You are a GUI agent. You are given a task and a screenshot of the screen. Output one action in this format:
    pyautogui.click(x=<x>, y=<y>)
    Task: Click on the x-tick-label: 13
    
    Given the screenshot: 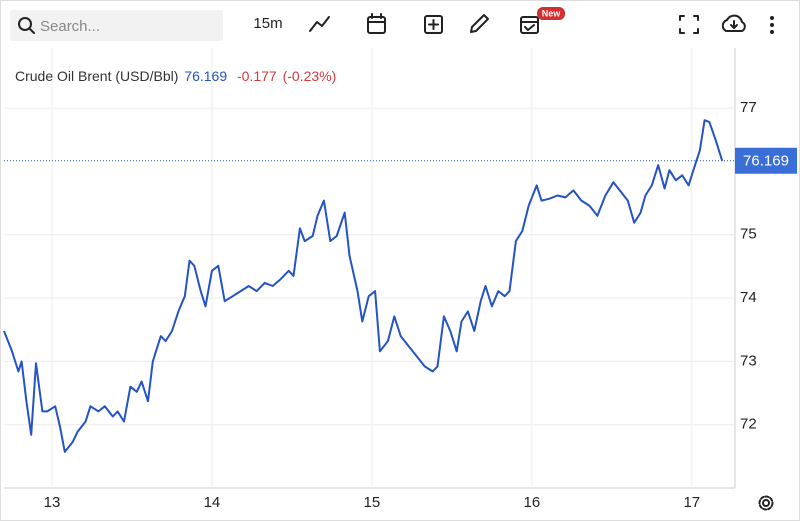 What is the action you would take?
    pyautogui.click(x=52, y=502)
    